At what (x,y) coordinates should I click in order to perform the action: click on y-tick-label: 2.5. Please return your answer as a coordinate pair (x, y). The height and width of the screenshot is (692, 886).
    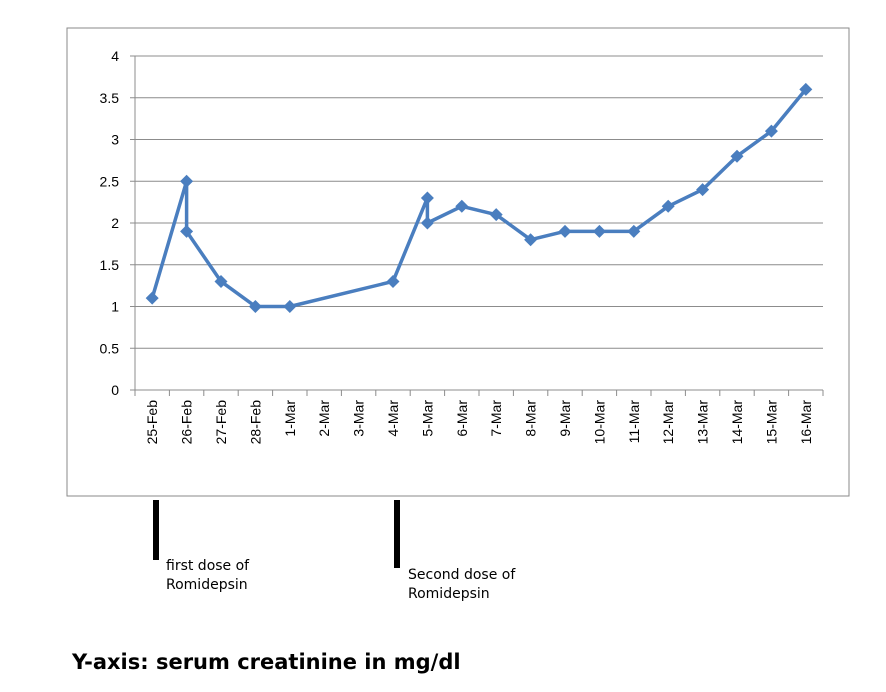
    Looking at the image, I should click on (110, 181).